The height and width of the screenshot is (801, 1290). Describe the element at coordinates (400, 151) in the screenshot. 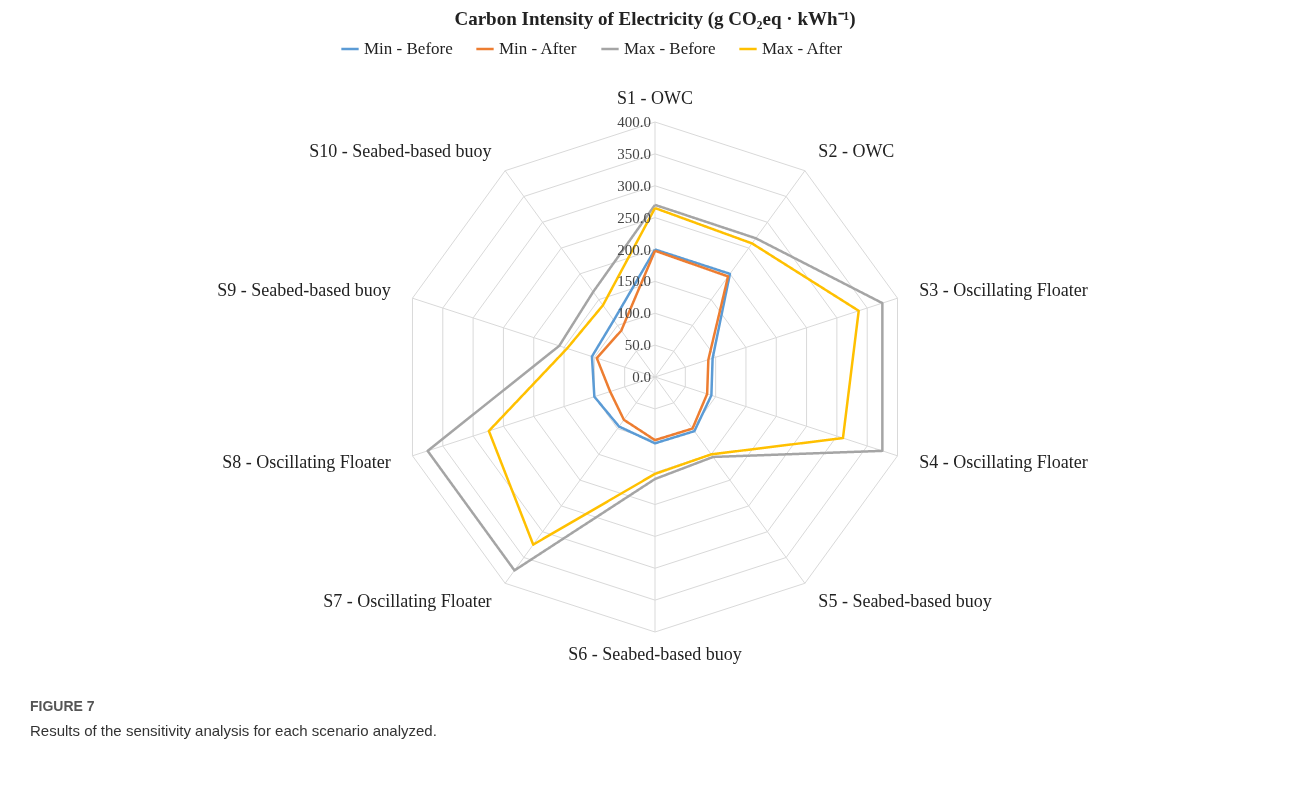

I see `spoke-label: S10 - Seabed-based buoy` at that location.